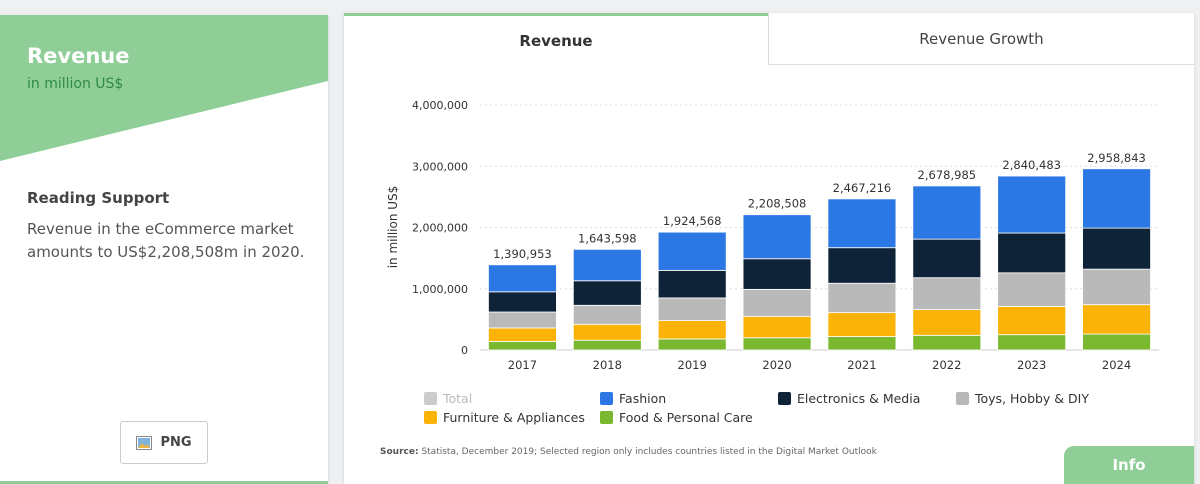  What do you see at coordinates (643, 398) in the screenshot?
I see `legend-label: Fashion` at bounding box center [643, 398].